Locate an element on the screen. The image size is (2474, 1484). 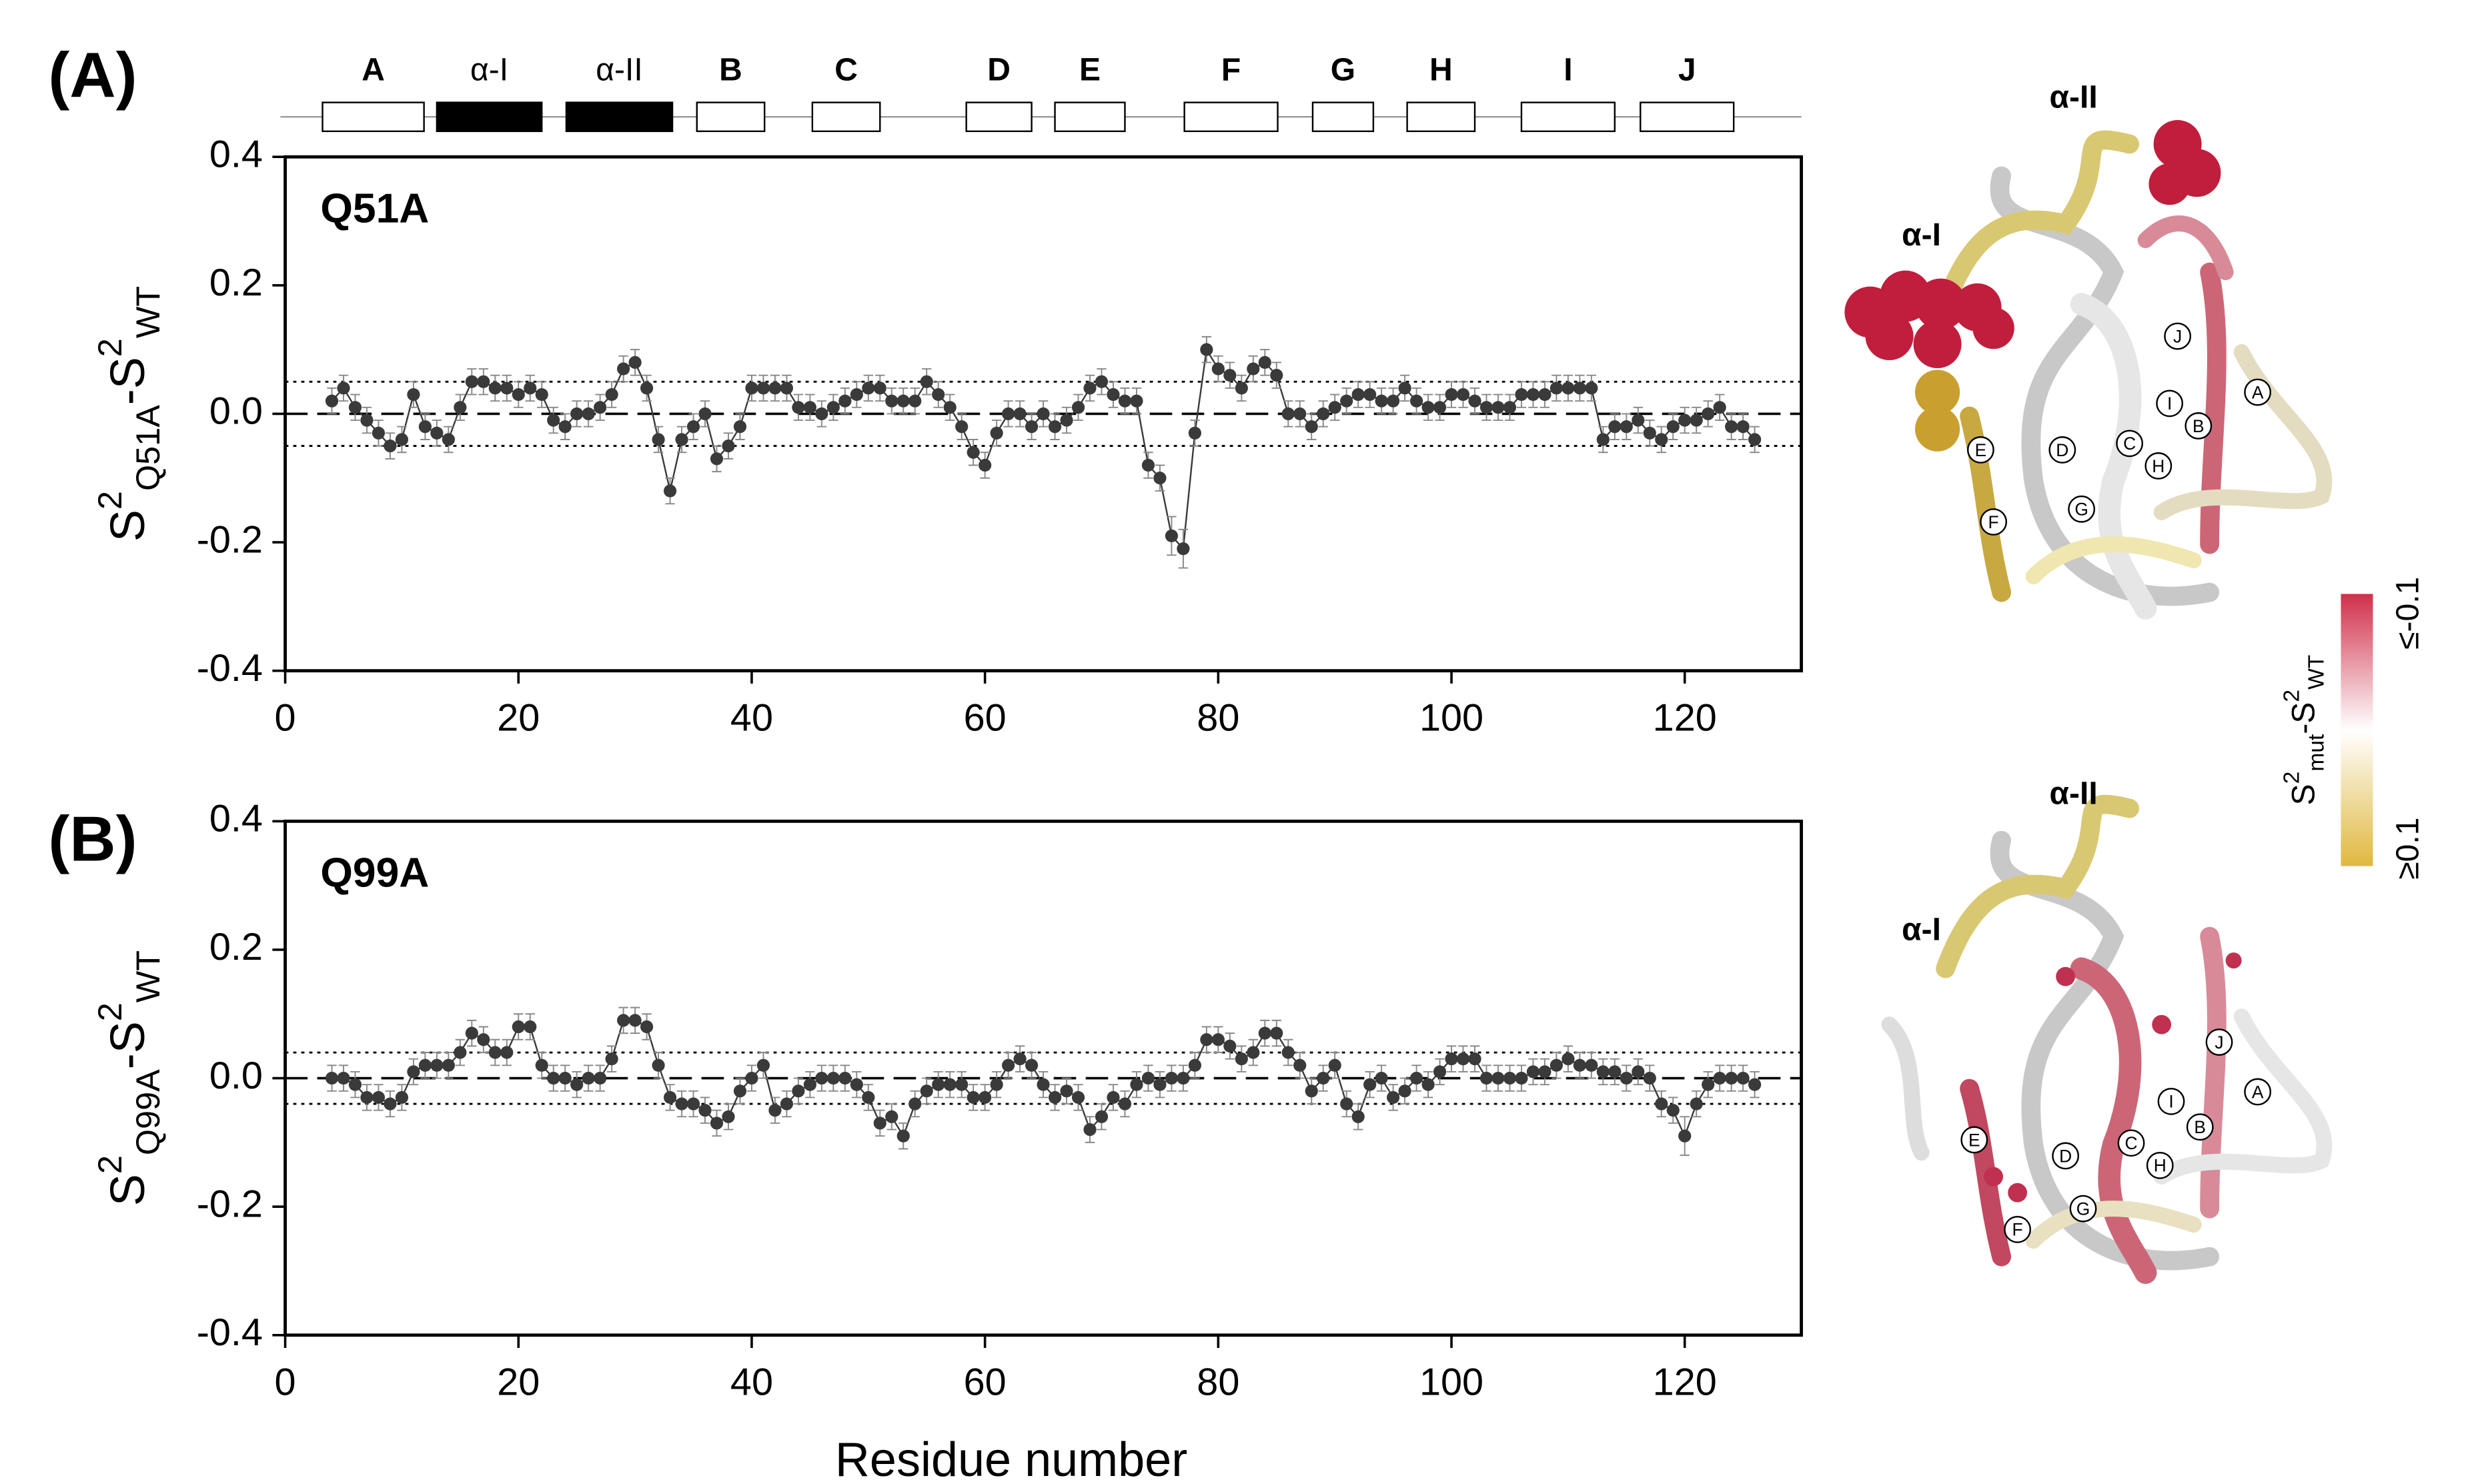
structure-b is located at coordinates (2107, 1039).